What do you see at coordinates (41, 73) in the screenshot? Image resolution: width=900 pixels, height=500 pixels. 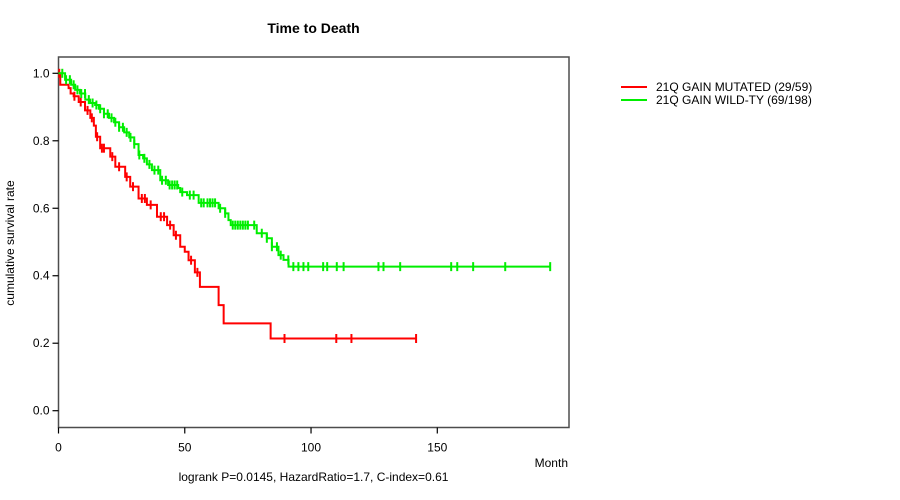 I see `y-tick-label: 1.0` at bounding box center [41, 73].